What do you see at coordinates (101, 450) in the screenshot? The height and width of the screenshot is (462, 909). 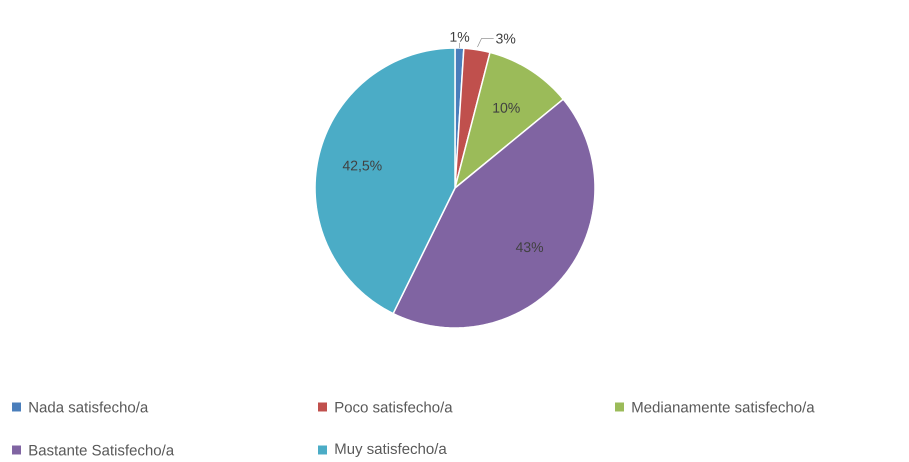 I see `legend-label: Bastante Satisfecho/a` at bounding box center [101, 450].